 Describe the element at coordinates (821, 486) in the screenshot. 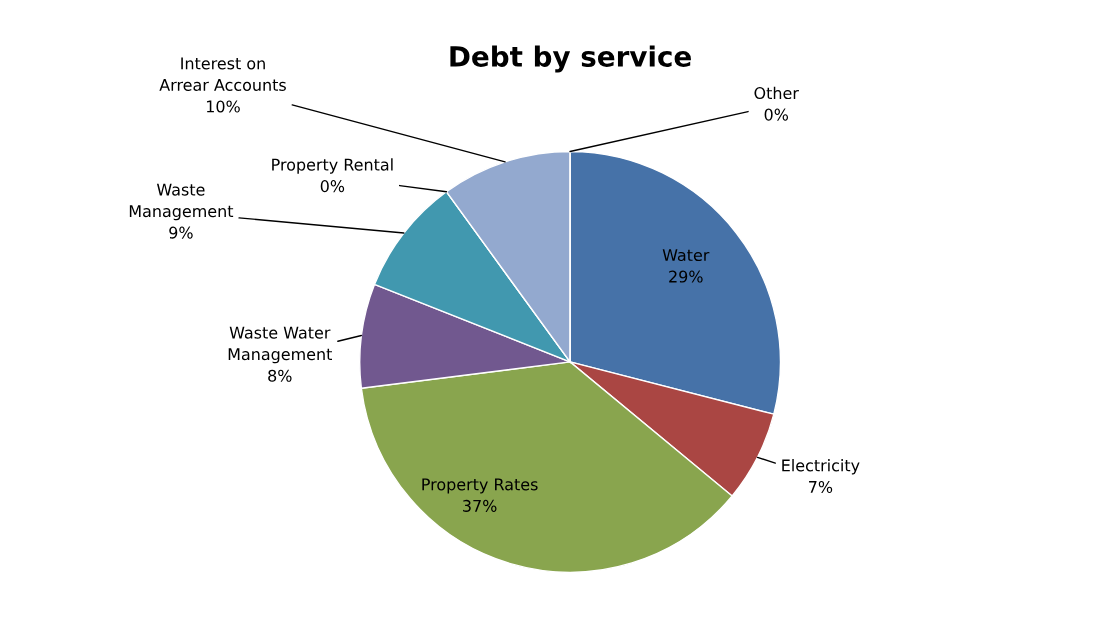

I see `data-label: 7%` at that location.